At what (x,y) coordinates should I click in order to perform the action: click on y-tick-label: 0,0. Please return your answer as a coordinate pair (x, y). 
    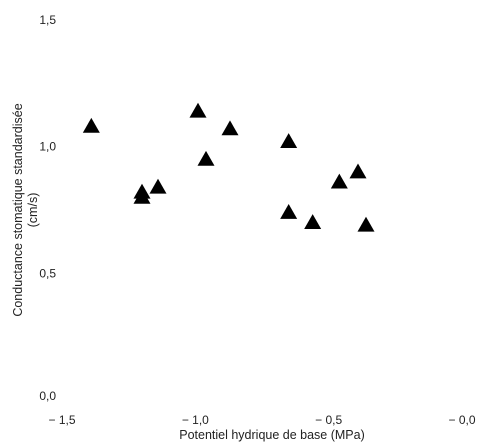
    Looking at the image, I should click on (47, 396).